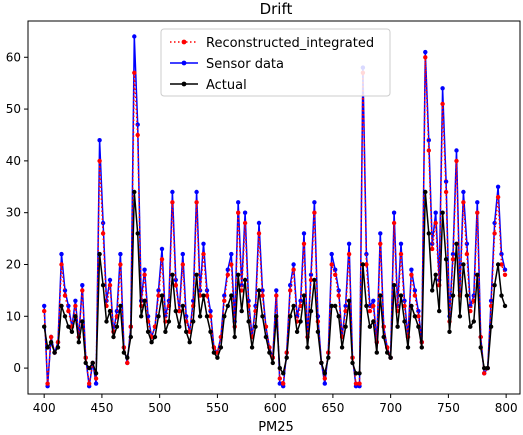 This screenshot has height=435, width=523. I want to click on x-axis: 400 450 500 550 600 650 700 750 800, so click(275, 404).